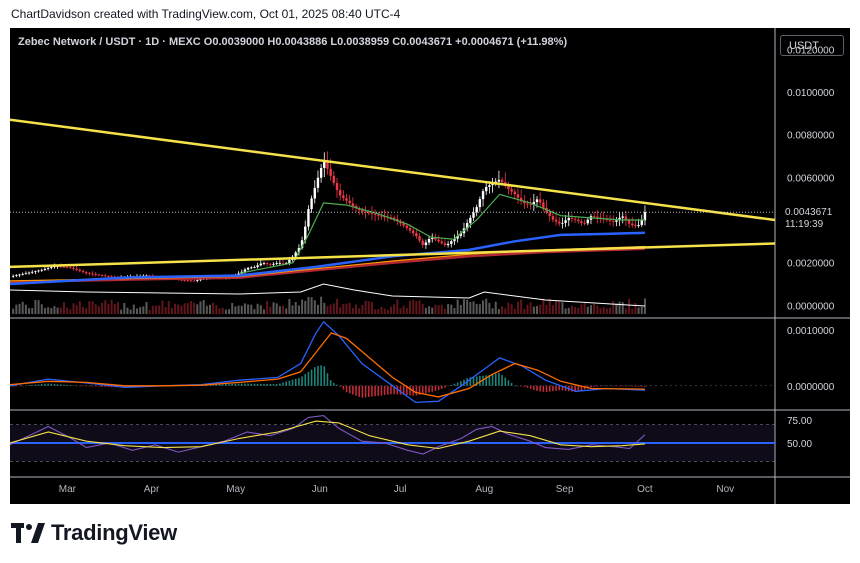 The height and width of the screenshot is (563, 860). Describe the element at coordinates (809, 212) in the screenshot. I see `last-price-label: 0.0043671` at that location.